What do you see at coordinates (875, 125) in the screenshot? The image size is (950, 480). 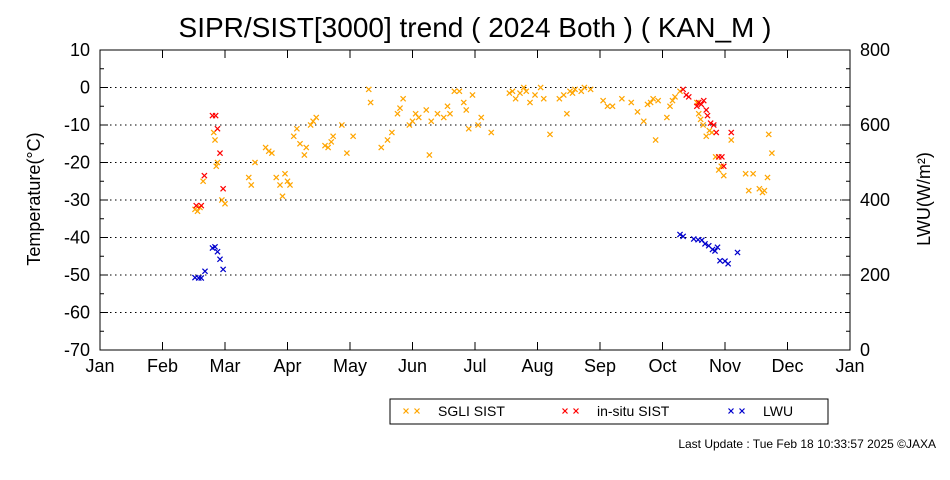 I see `y2-tick-label: 600` at bounding box center [875, 125].